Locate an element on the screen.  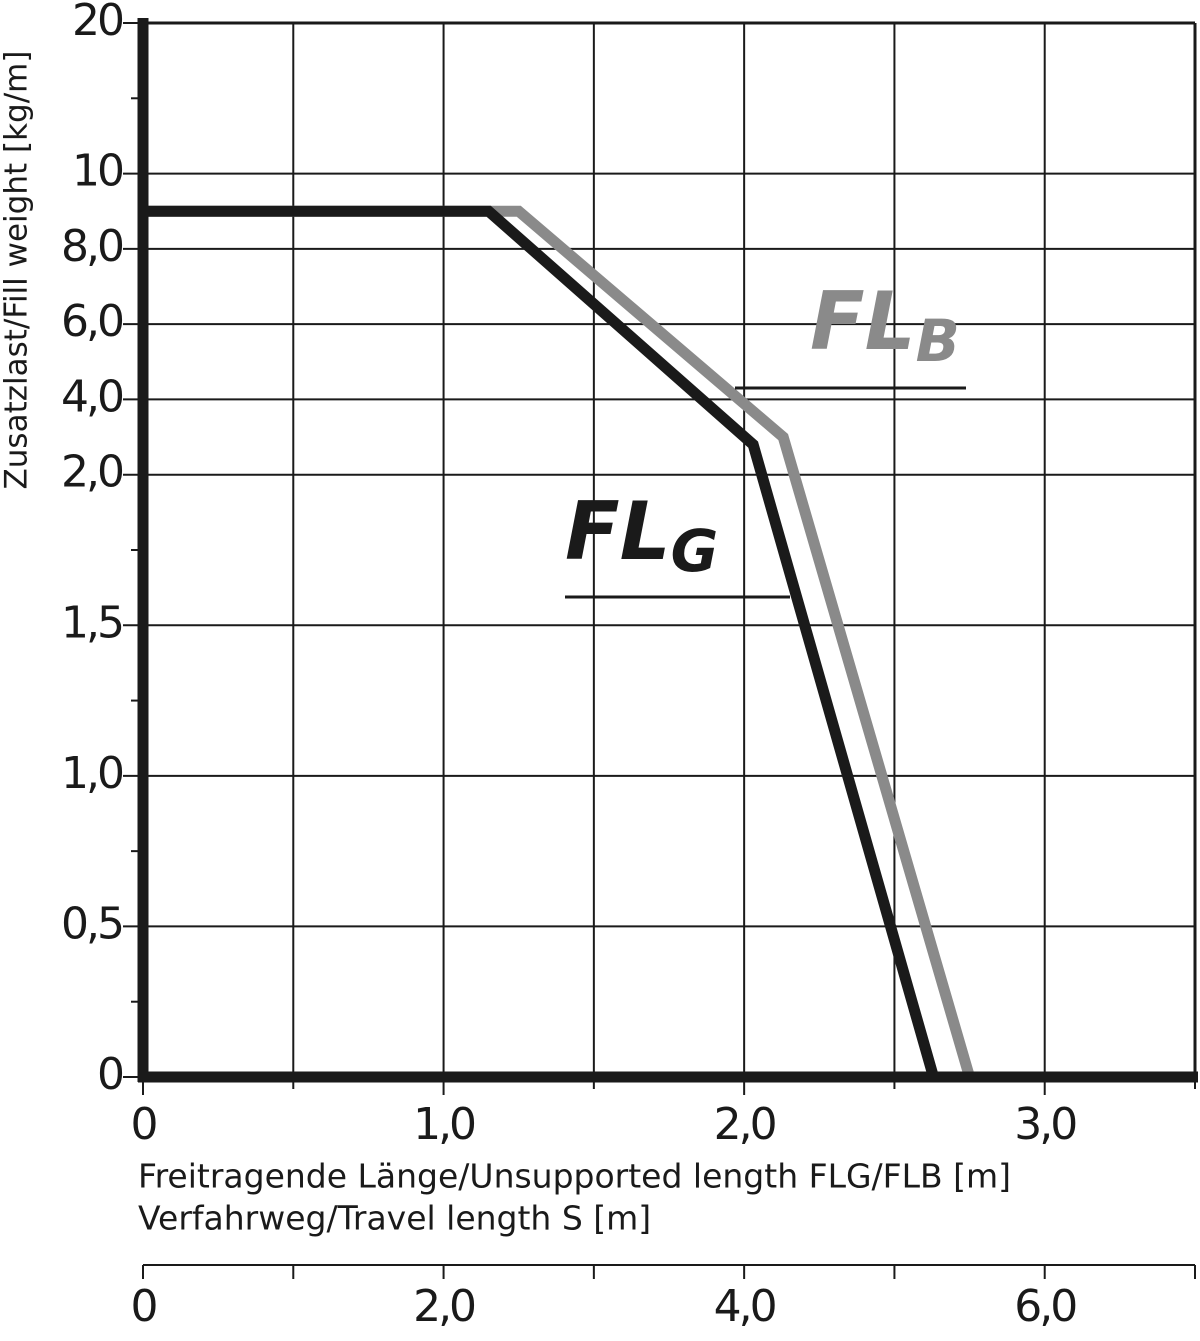
y-axis-title: Zusatzlast/Fill weight [kg/m] is located at coordinates (17, 270).